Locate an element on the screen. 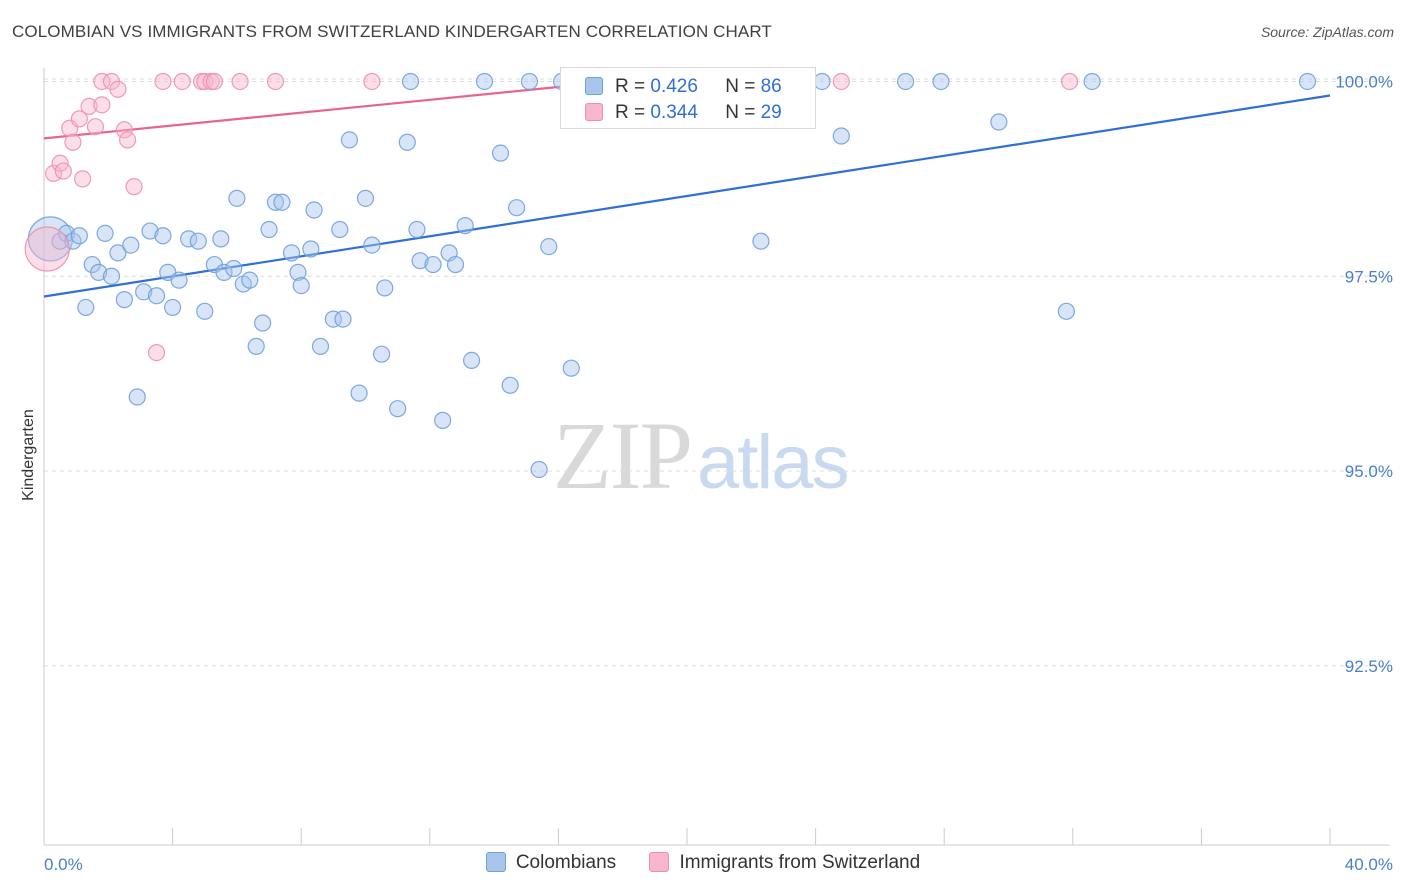  y-axis-label: Kindergarten is located at coordinates (28, 455).